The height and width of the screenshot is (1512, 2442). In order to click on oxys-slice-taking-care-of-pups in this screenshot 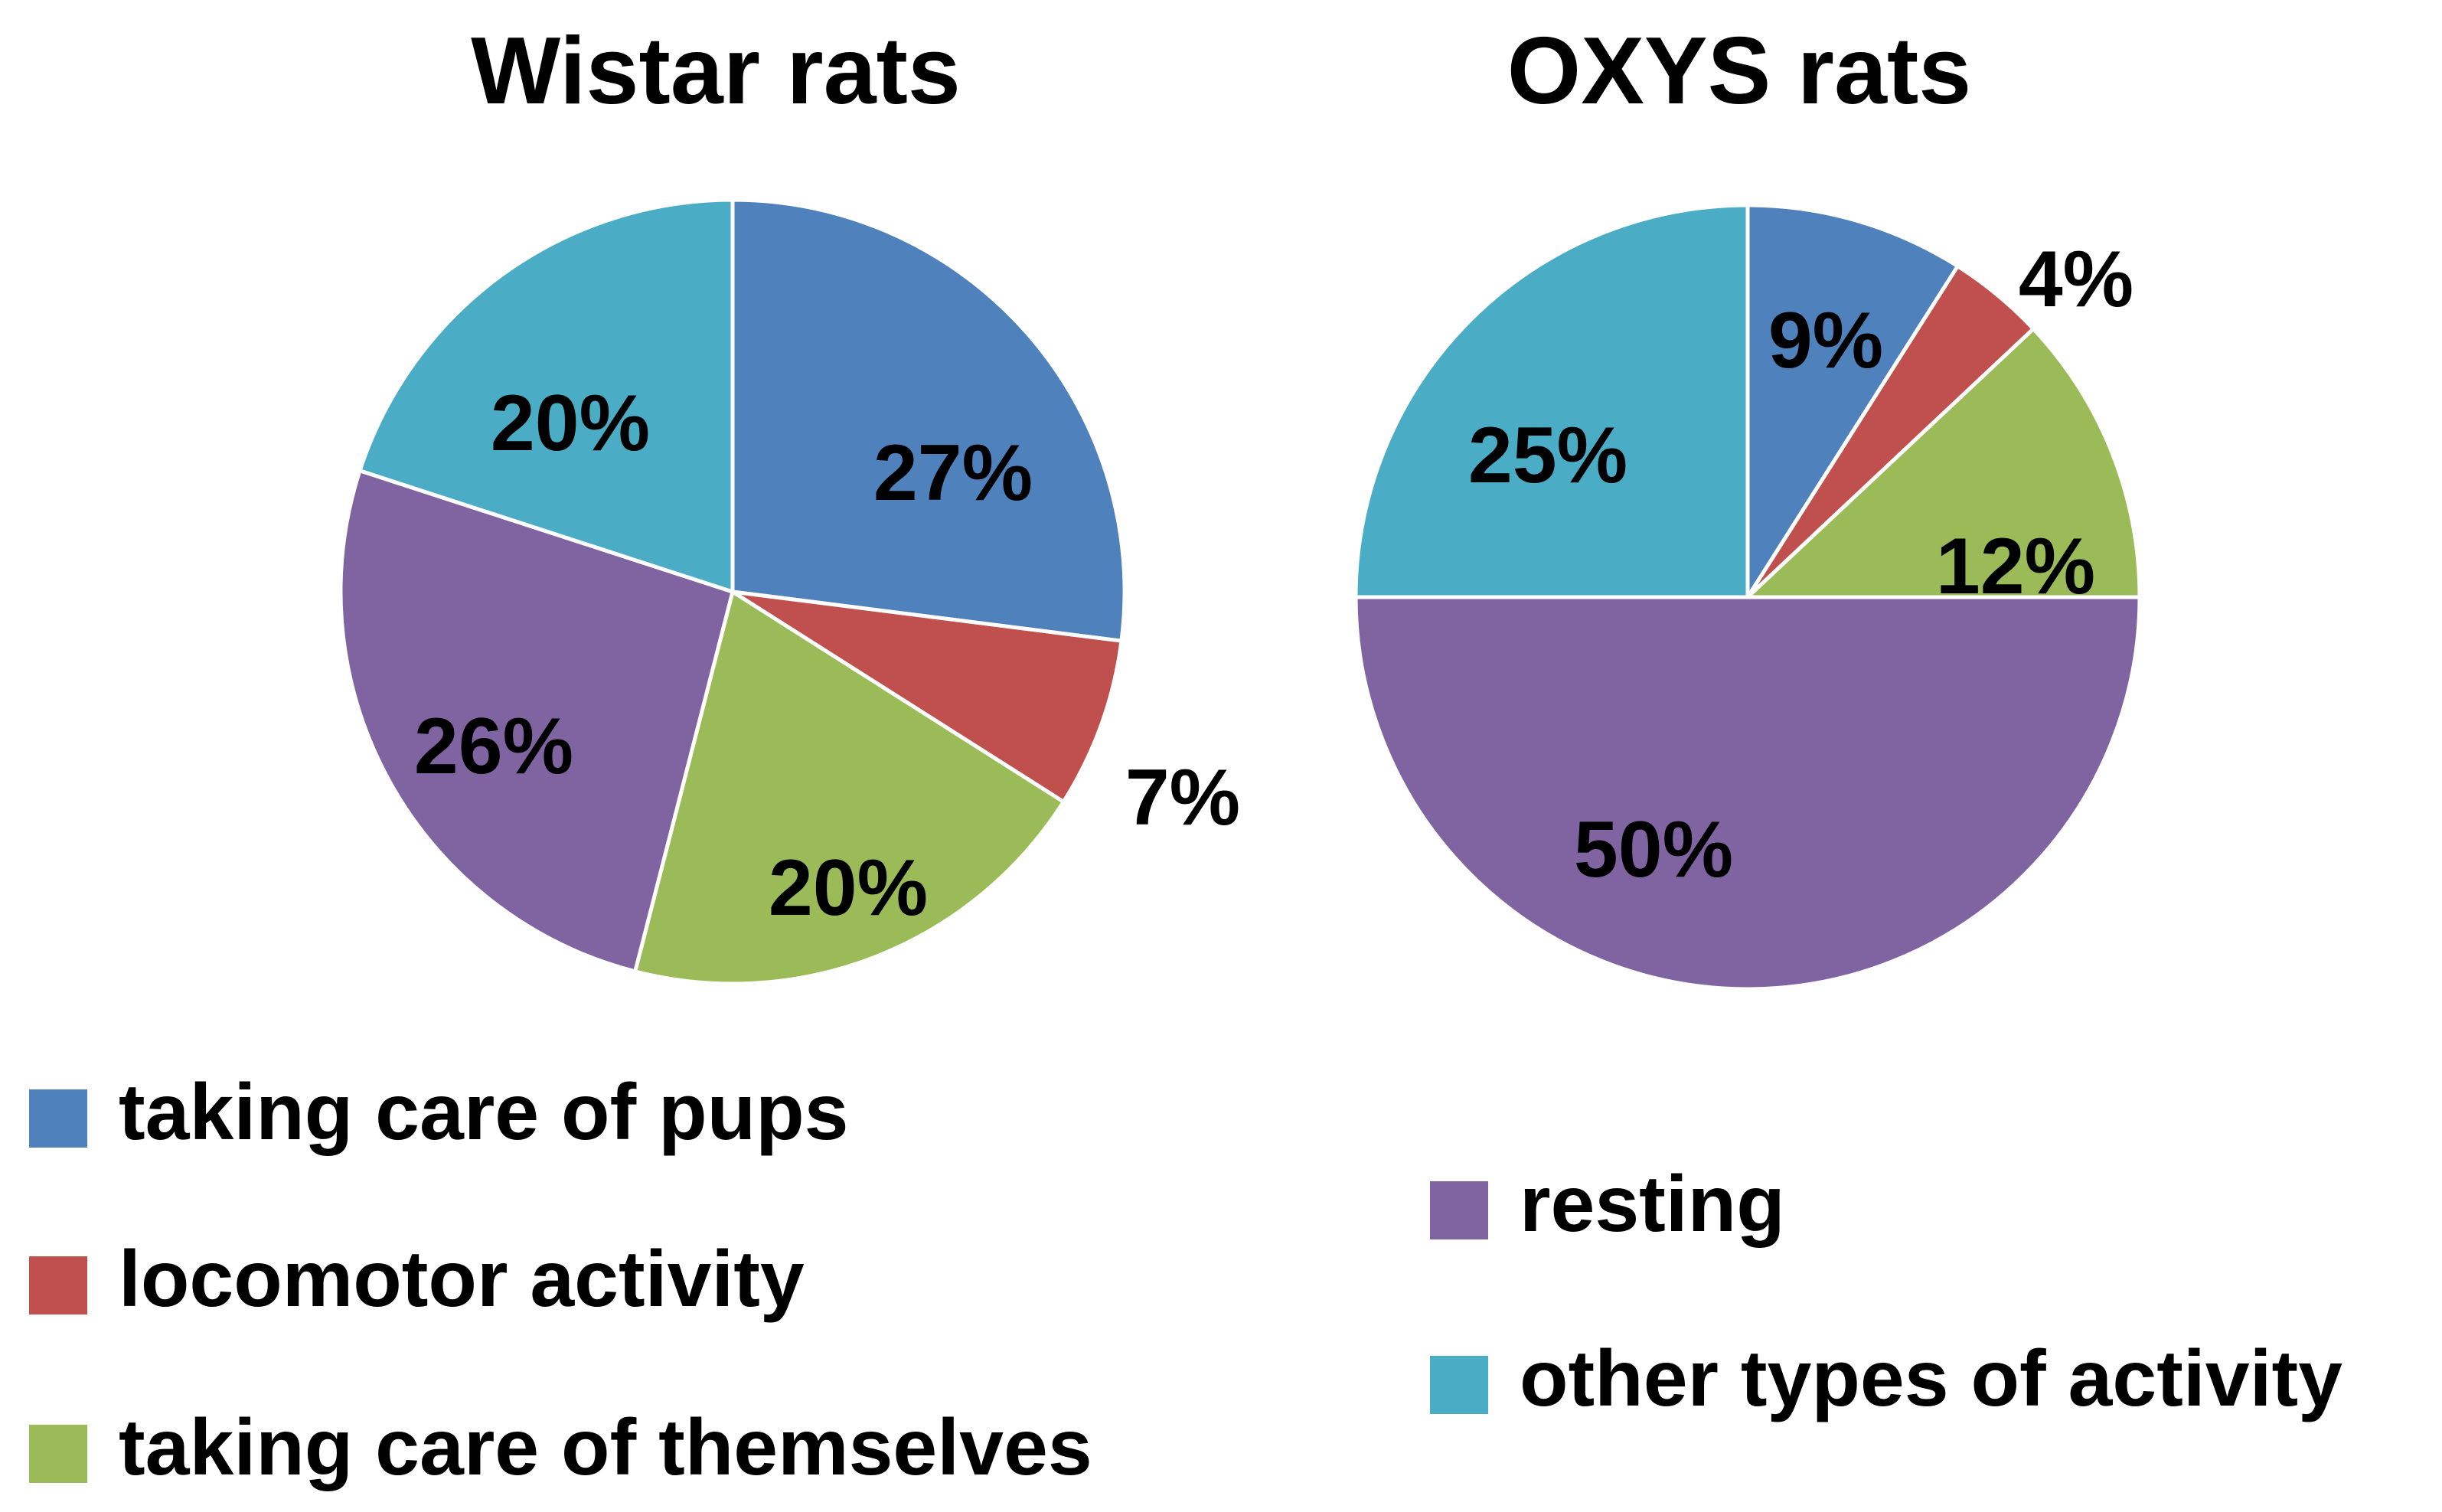, I will do `click(1852, 403)`.